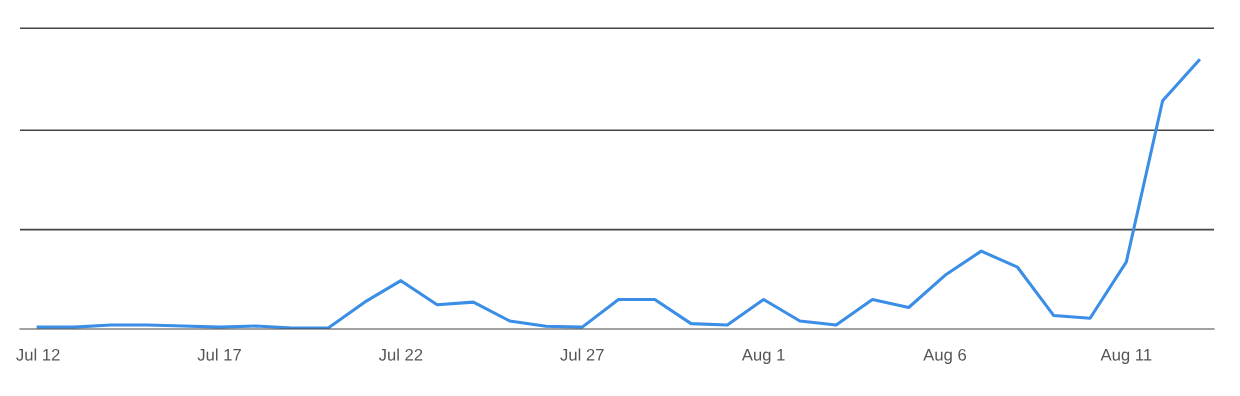 Image resolution: width=1240 pixels, height=396 pixels. I want to click on x-tick-label: Jul 12, so click(38, 354).